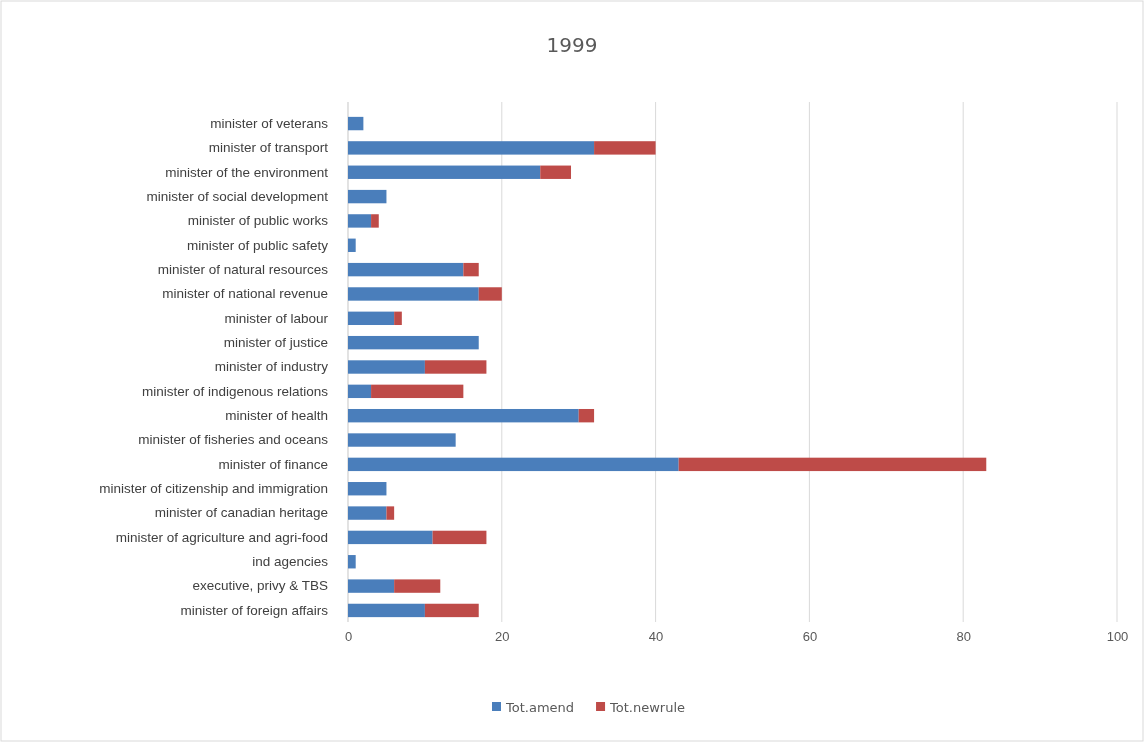 The width and height of the screenshot is (1144, 742). What do you see at coordinates (656, 637) in the screenshot?
I see `x-tick-label: 40` at bounding box center [656, 637].